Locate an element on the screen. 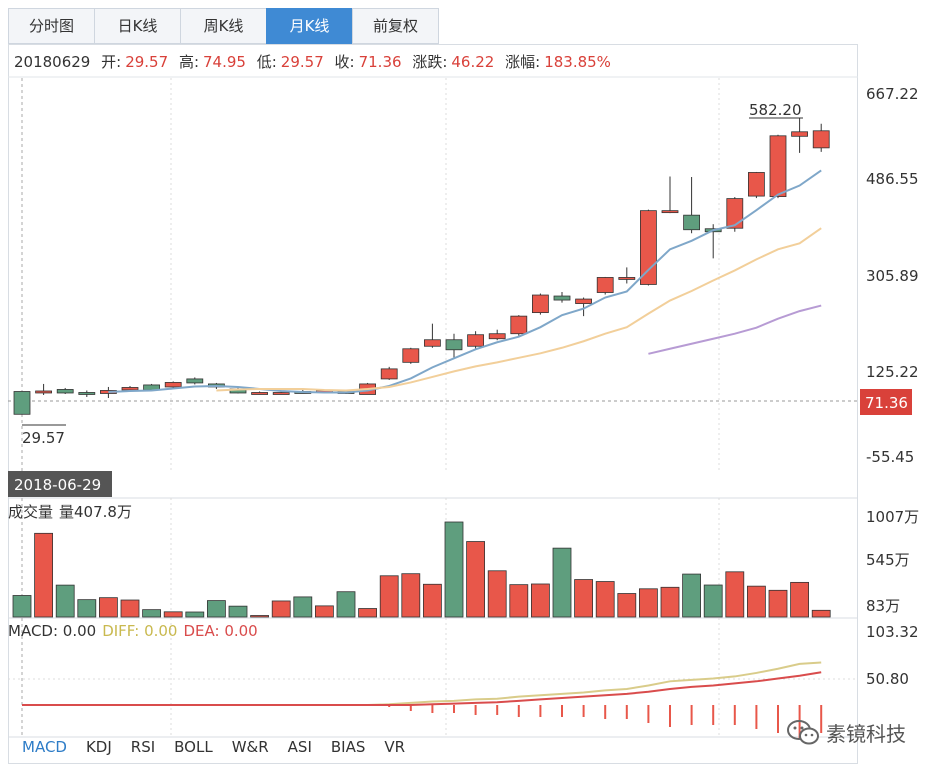 This screenshot has width=949, height=771. price-tick: 667.22 is located at coordinates (892, 94).